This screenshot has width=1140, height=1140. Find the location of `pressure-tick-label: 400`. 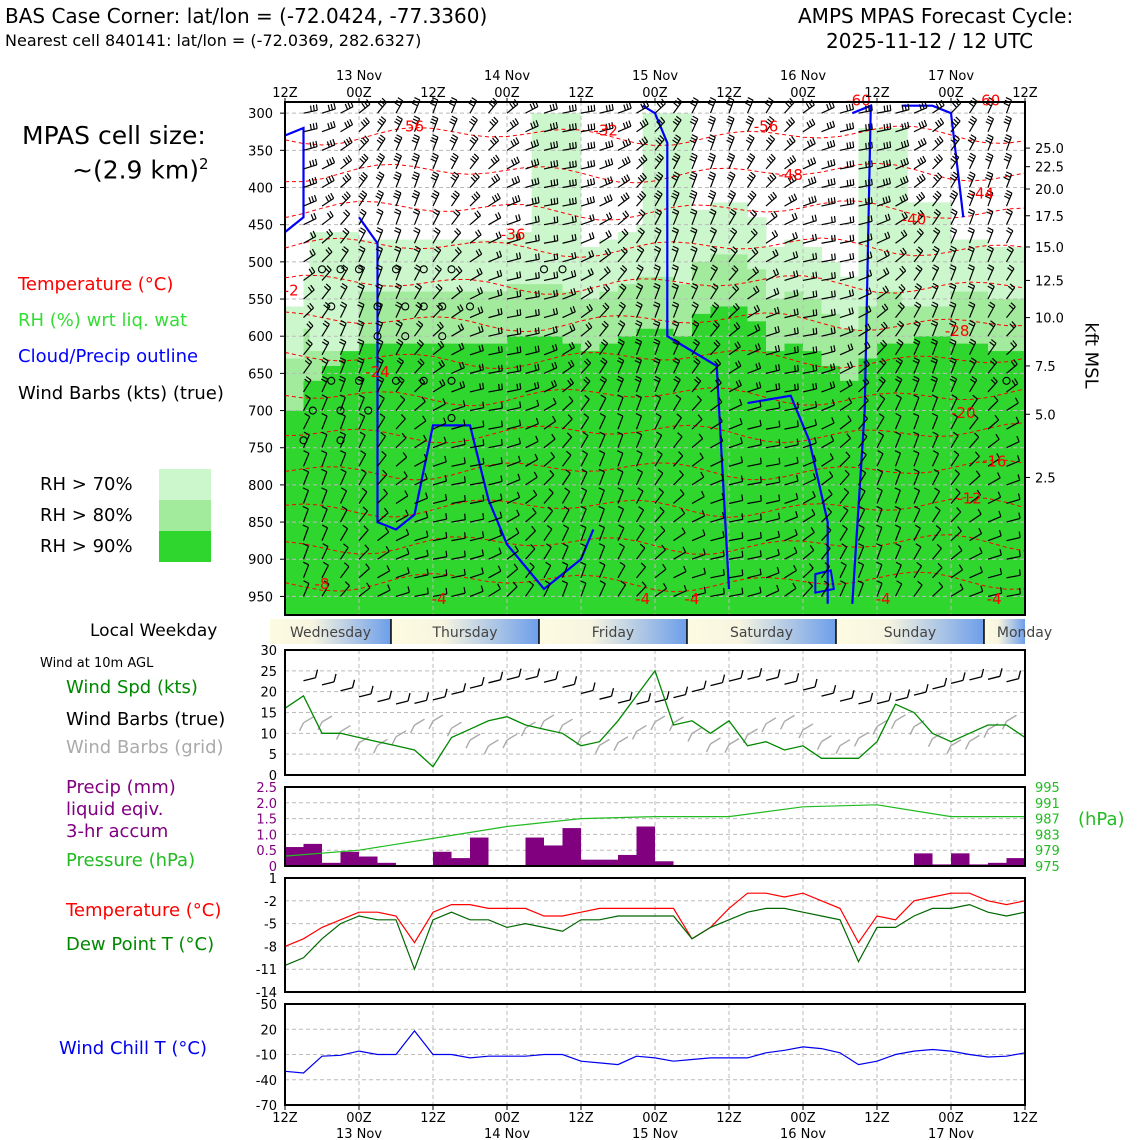

pressure-tick-label: 400 is located at coordinates (260, 189).